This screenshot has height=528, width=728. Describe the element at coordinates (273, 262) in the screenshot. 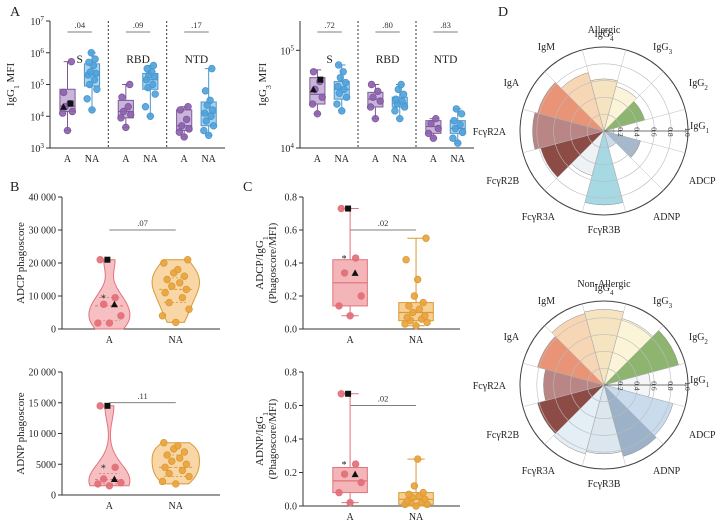

I see `y-axis-label-units: (Phagoscore/MFI)` at that location.